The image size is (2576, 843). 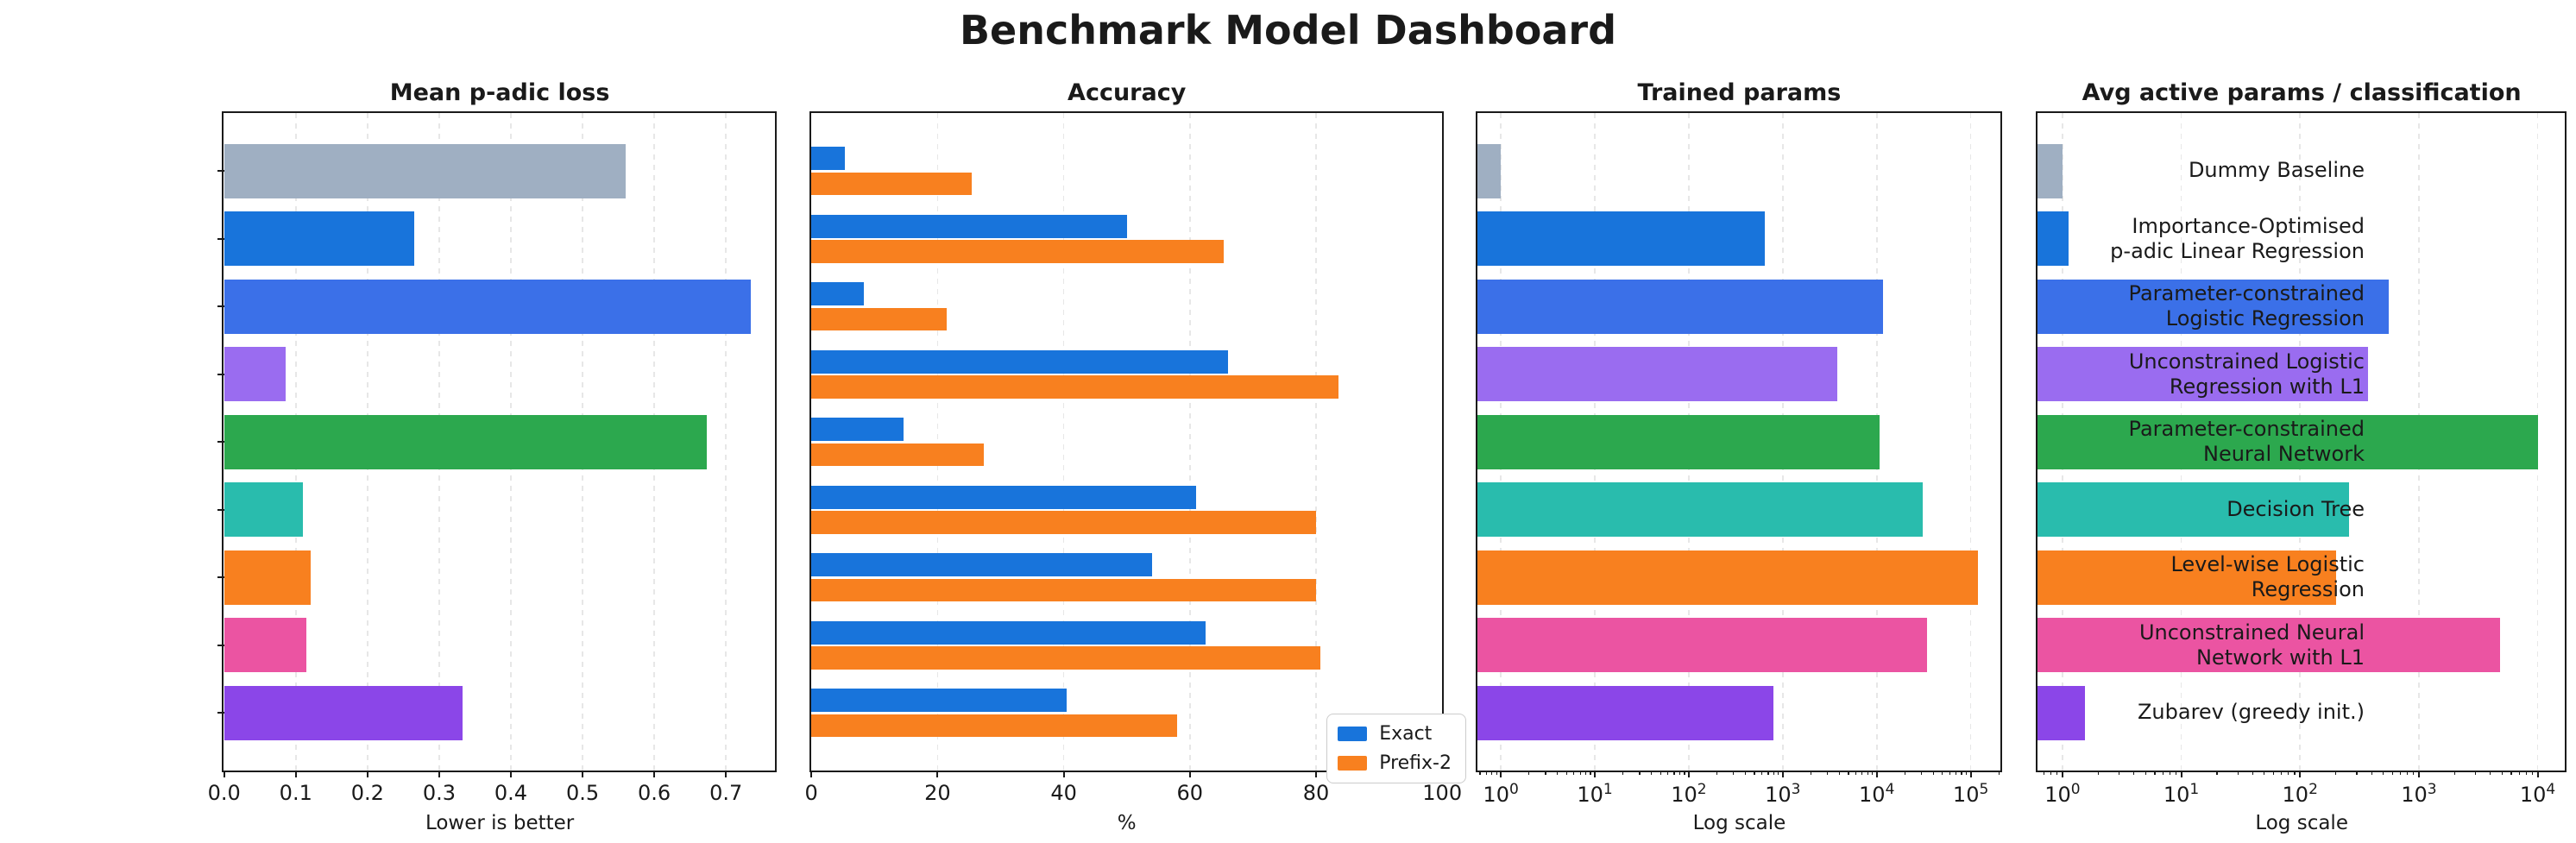 What do you see at coordinates (2302, 823) in the screenshot?
I see `x-axis-label-avg-active-params-classification: Log scale` at bounding box center [2302, 823].